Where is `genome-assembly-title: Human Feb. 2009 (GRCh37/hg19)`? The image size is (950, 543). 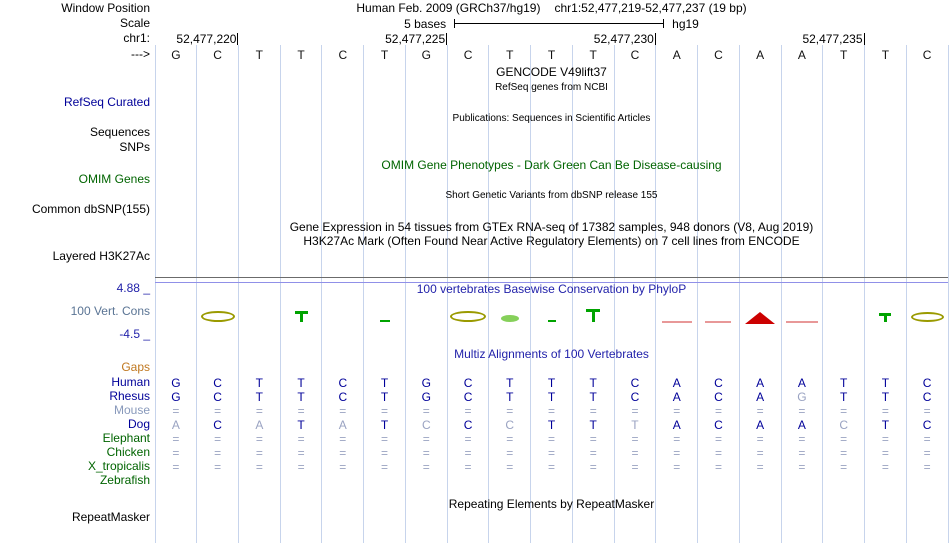
genome-assembly-title: Human Feb. 2009 (GRCh37/hg19) is located at coordinates (448, 8).